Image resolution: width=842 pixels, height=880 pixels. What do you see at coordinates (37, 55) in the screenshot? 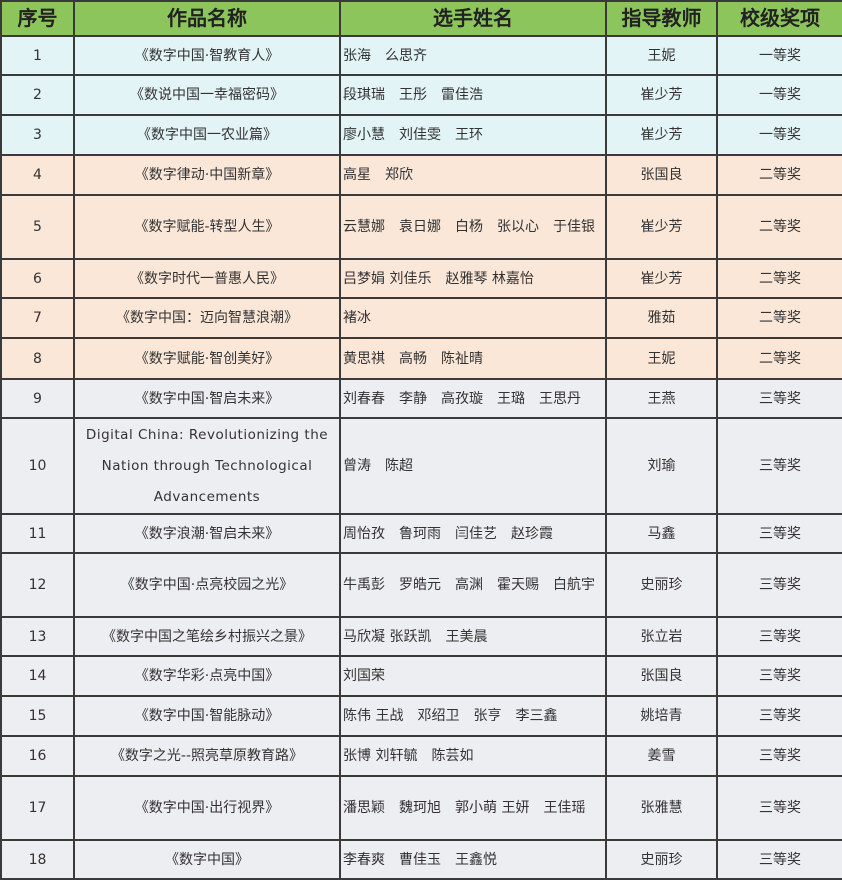
I see `cell-no: 1` at bounding box center [37, 55].